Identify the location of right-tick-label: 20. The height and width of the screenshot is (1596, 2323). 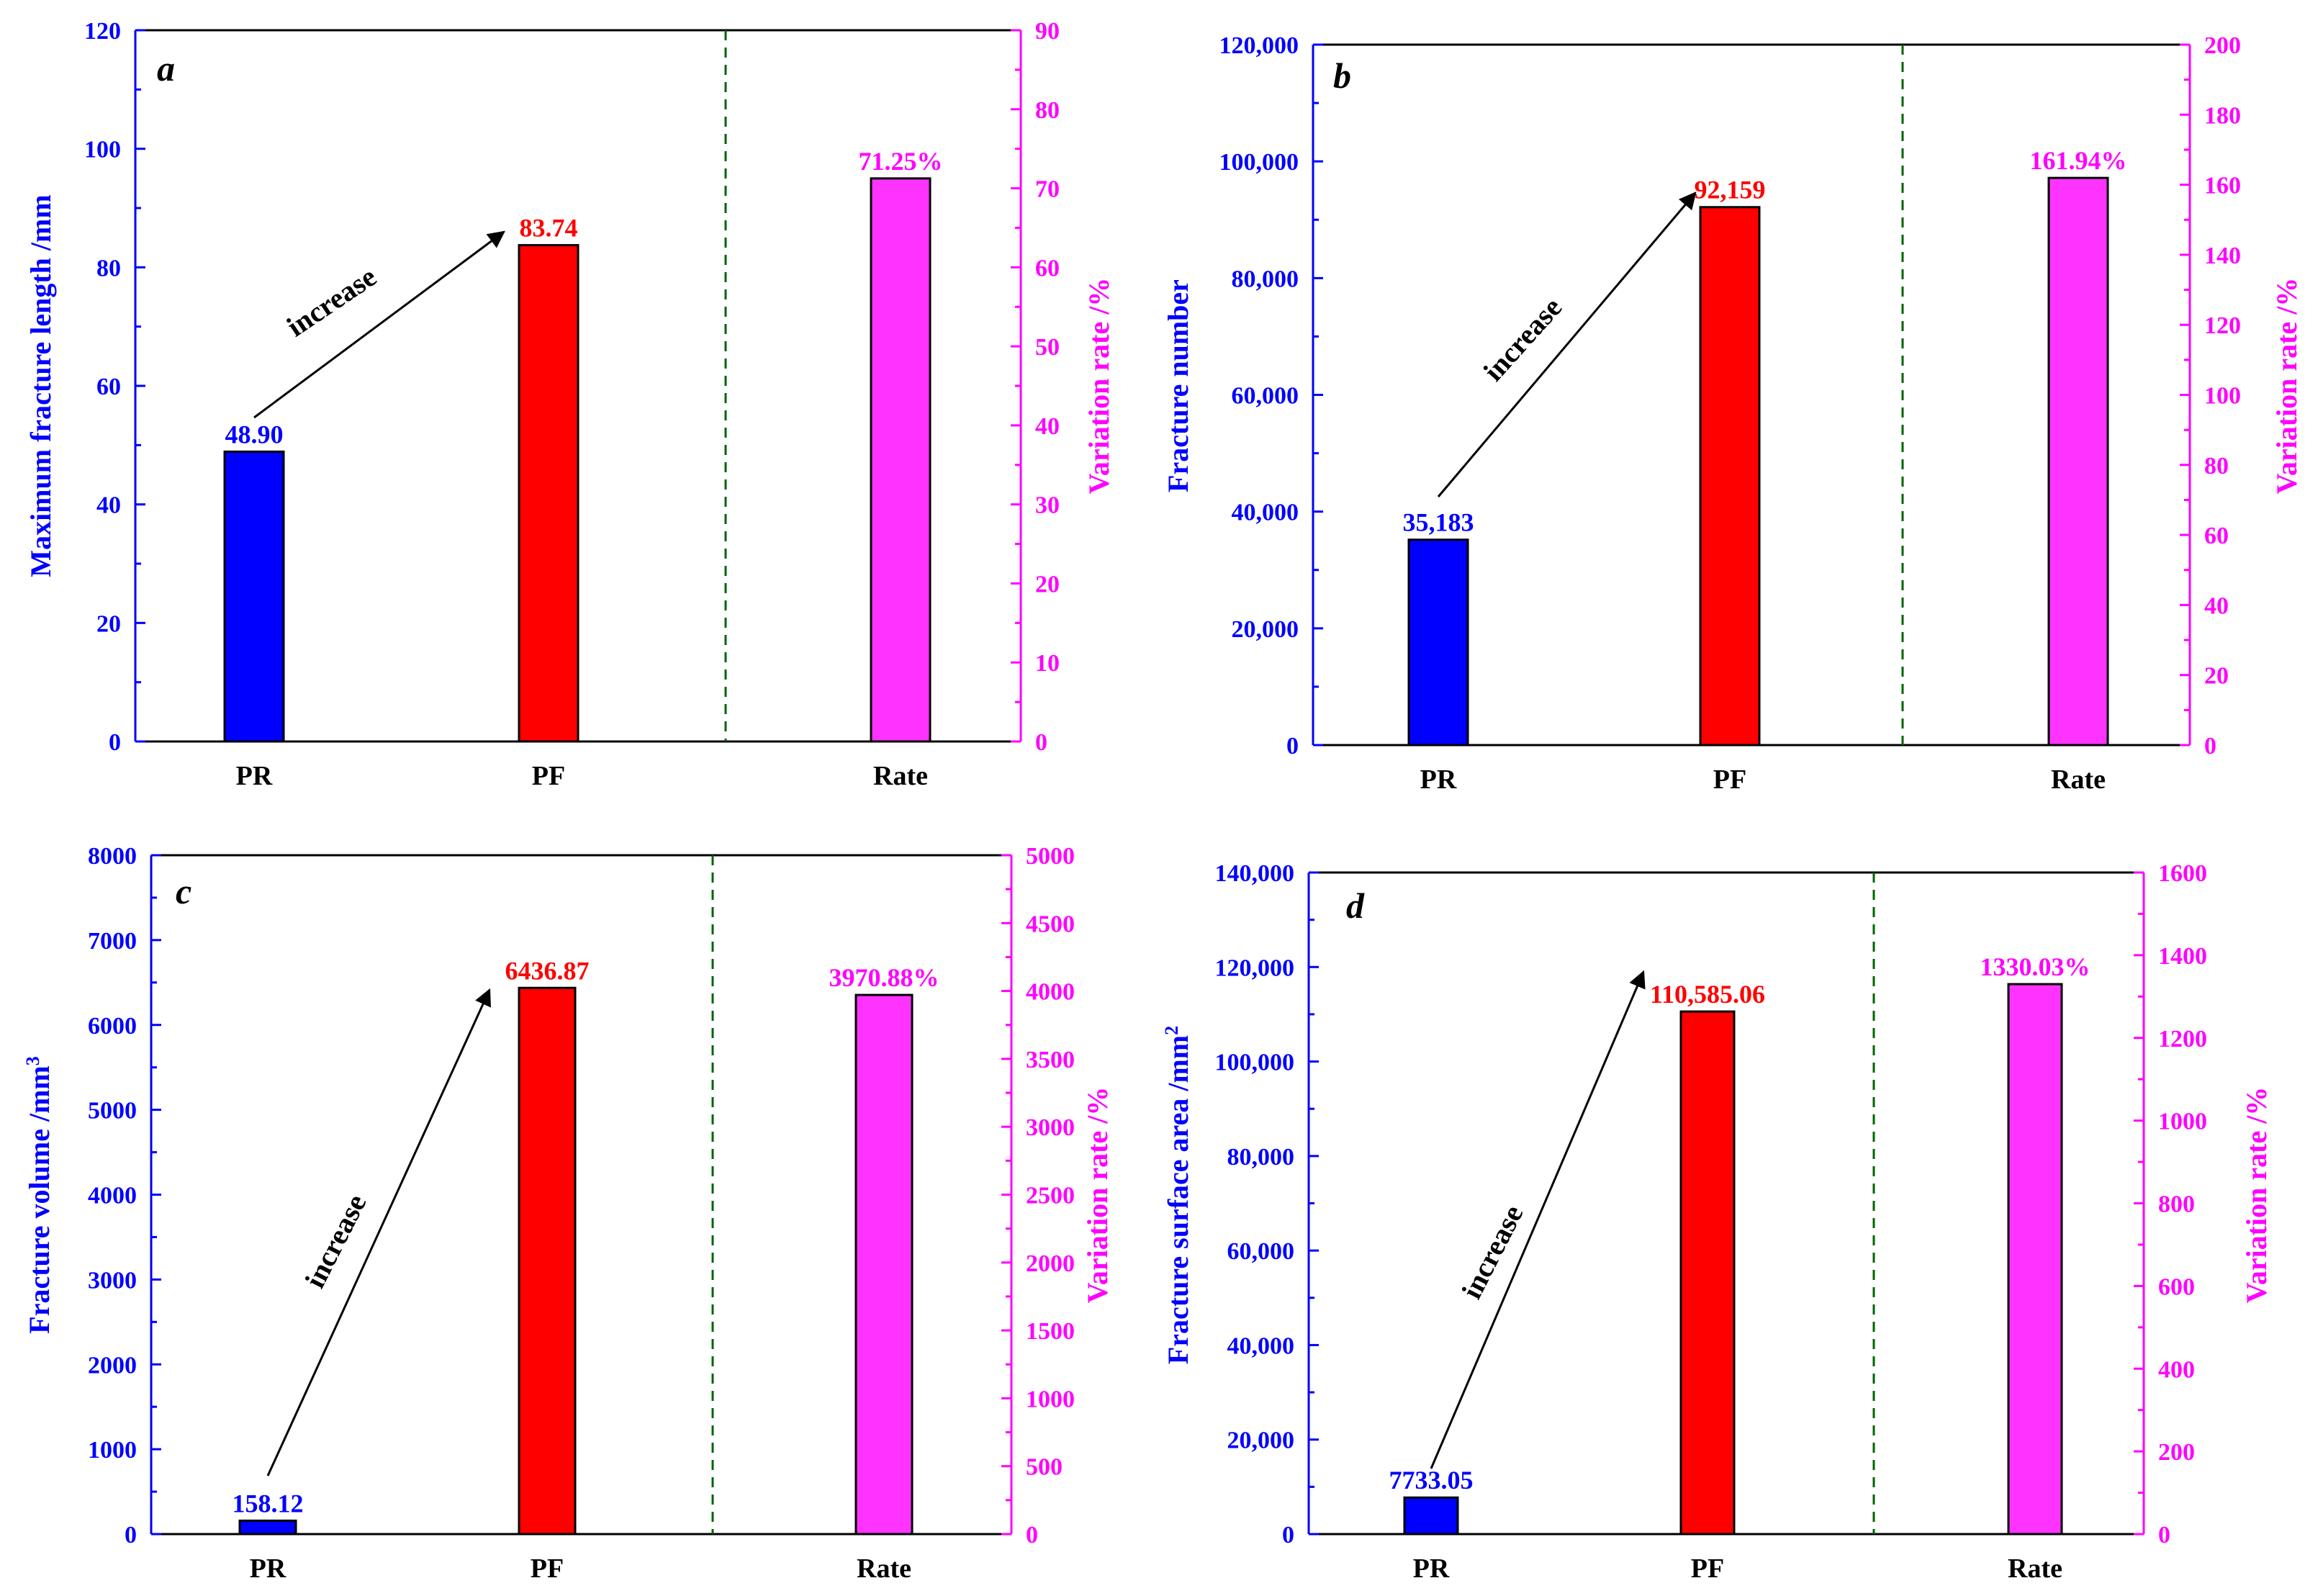
(1047, 584).